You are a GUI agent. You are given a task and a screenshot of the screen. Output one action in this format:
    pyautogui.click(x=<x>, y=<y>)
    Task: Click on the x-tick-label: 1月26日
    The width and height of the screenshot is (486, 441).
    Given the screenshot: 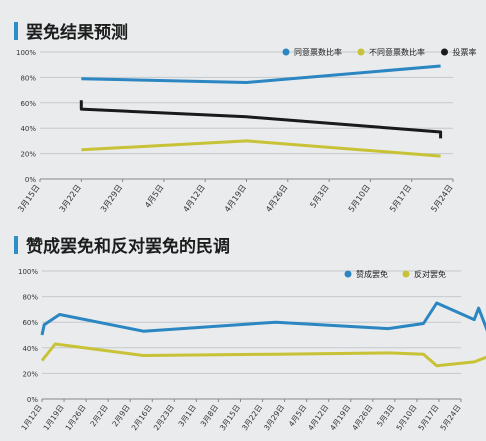 What is the action you would take?
    pyautogui.click(x=76, y=417)
    